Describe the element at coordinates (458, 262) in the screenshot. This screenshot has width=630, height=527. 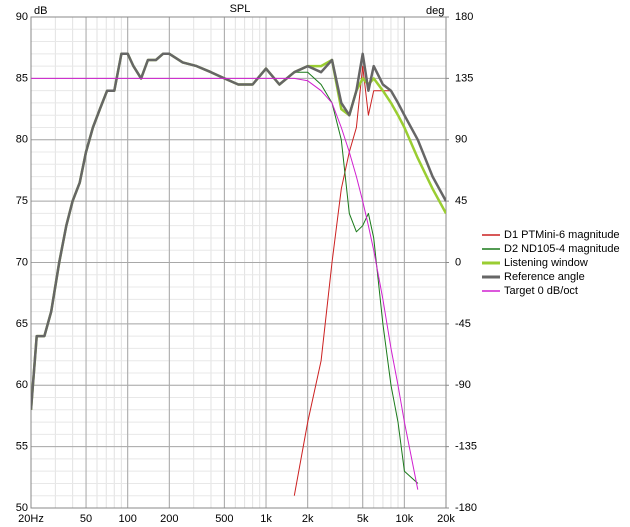
I see `y2-tick-label: 0` at that location.